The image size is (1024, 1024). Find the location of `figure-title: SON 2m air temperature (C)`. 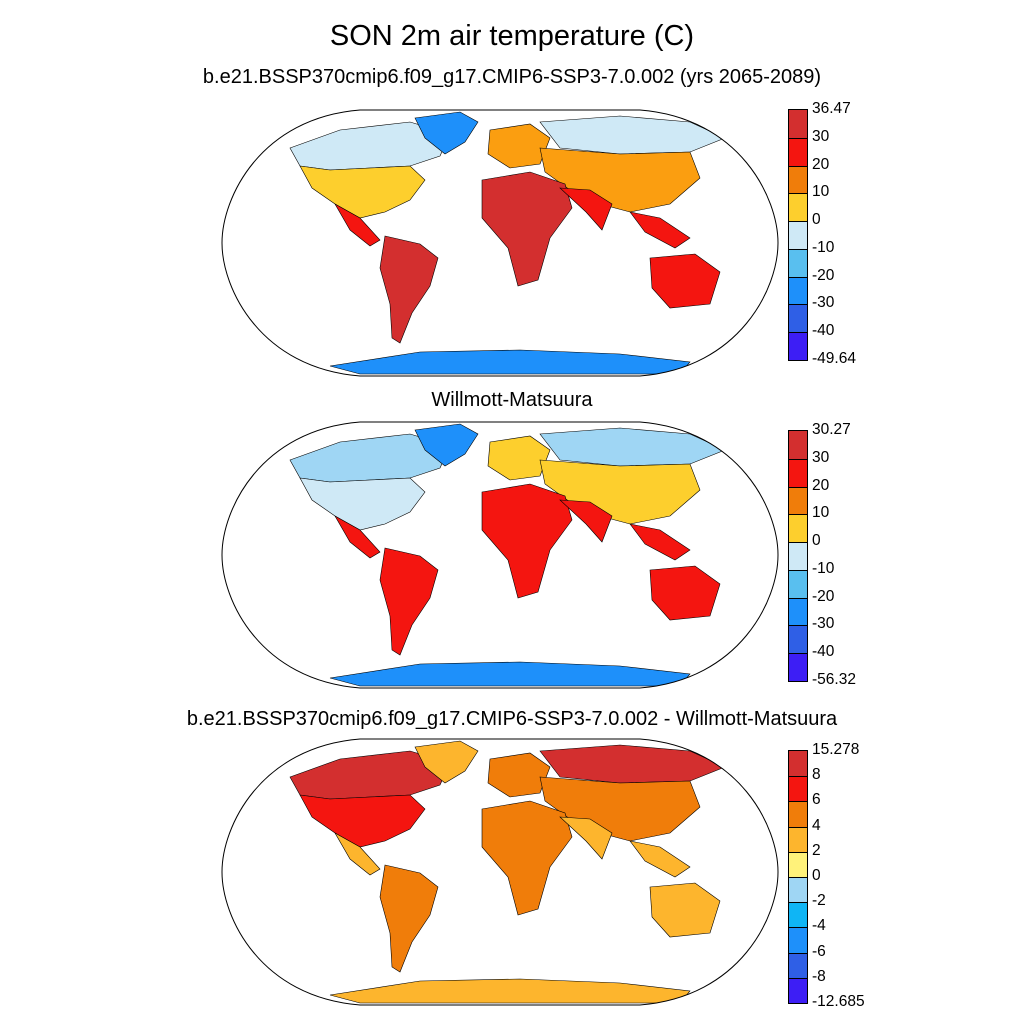

figure-title: SON 2m air temperature (C) is located at coordinates (512, 36).